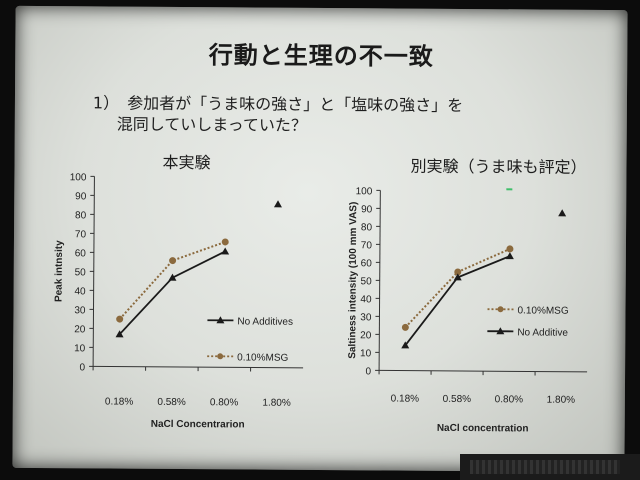  What do you see at coordinates (59, 271) in the screenshot?
I see `y-axis-label: Peak intnsity` at bounding box center [59, 271].